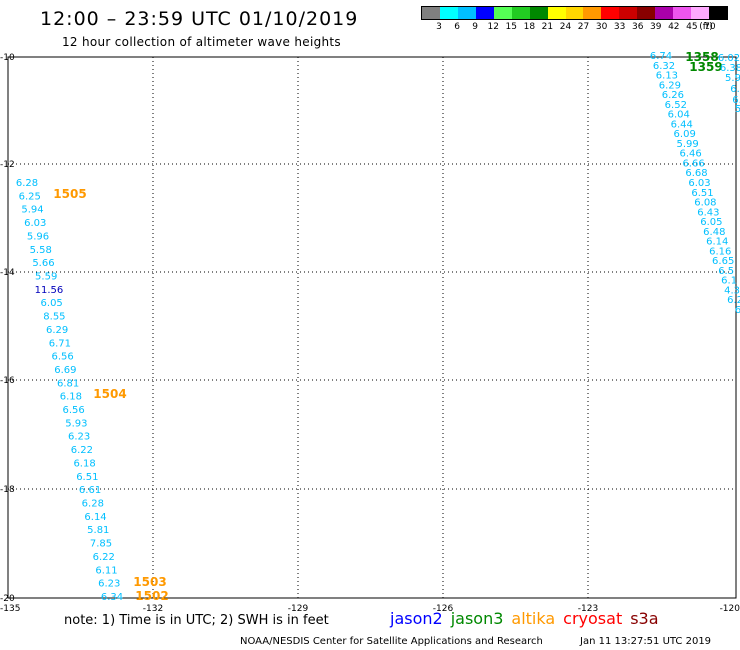 This screenshot has width=740, height=650. Describe the element at coordinates (729, 281) in the screenshot. I see `wave-height-label: 6.1` at that location.